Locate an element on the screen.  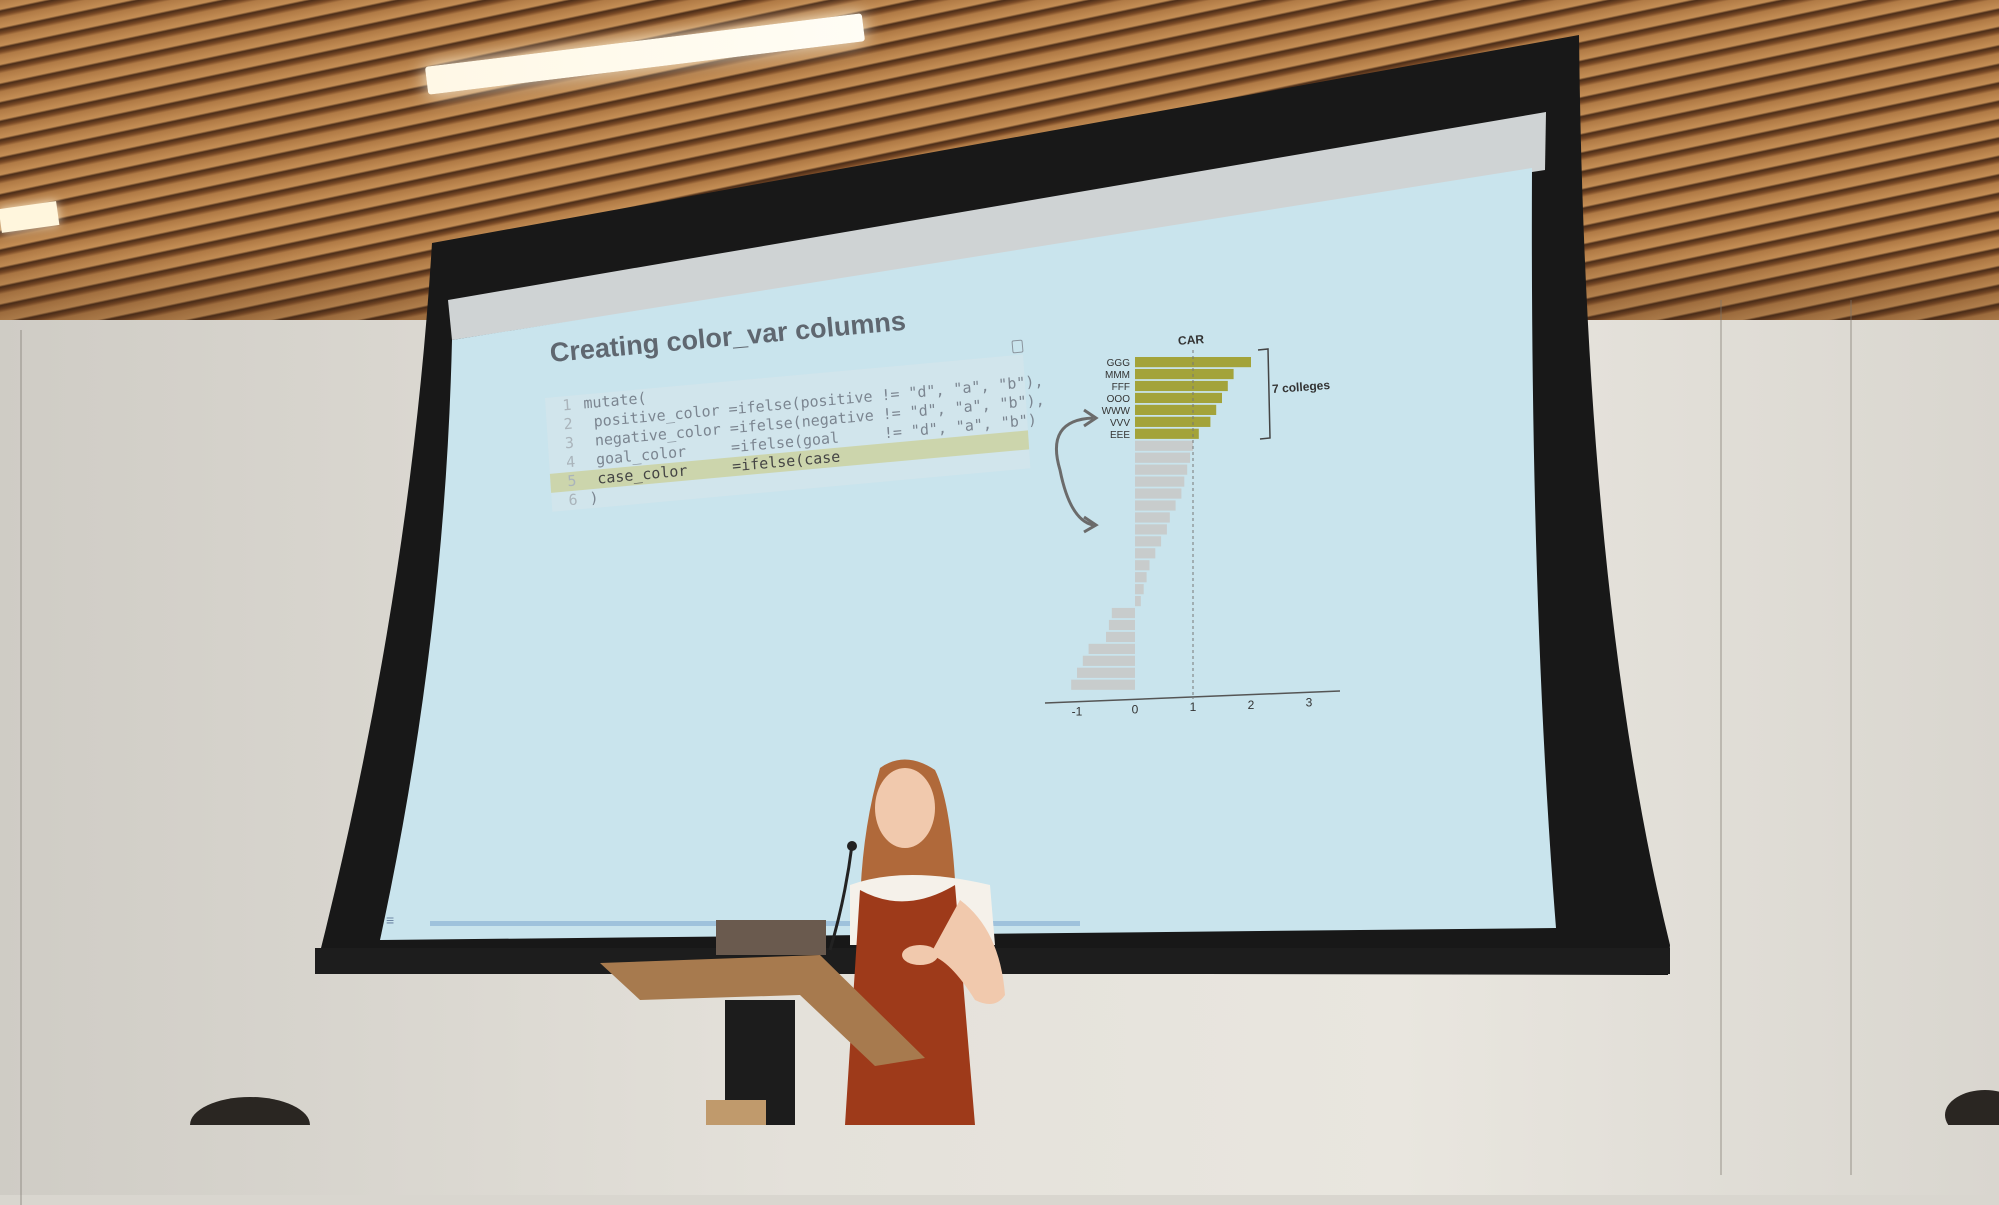
menu-icon: ≡ is located at coordinates (390, 920).